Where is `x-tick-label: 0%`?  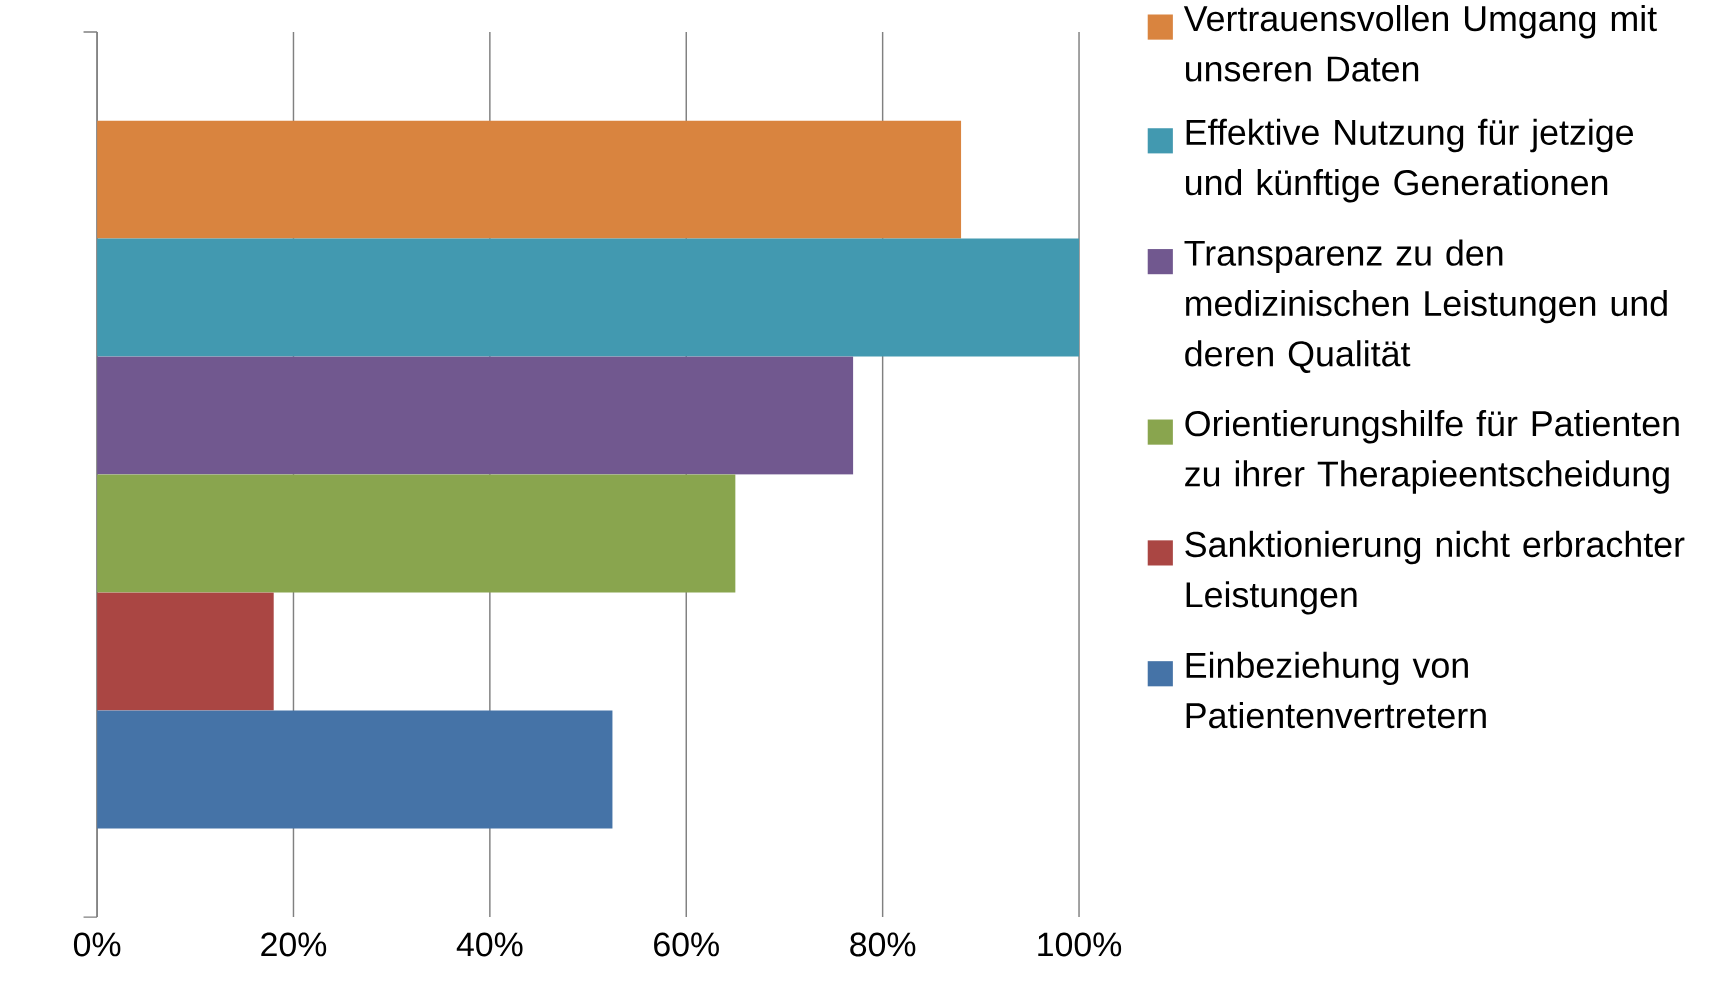
x-tick-label: 0% is located at coordinates (97, 944).